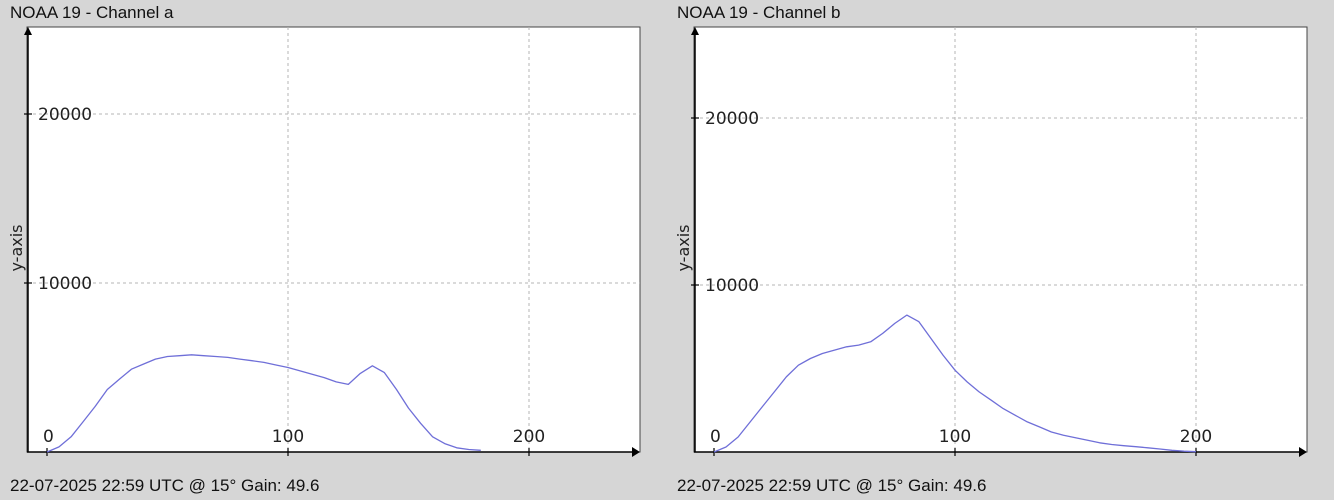  Describe the element at coordinates (92, 12) in the screenshot. I see `channel-a-title: NOAA 19 - Channel a` at that location.